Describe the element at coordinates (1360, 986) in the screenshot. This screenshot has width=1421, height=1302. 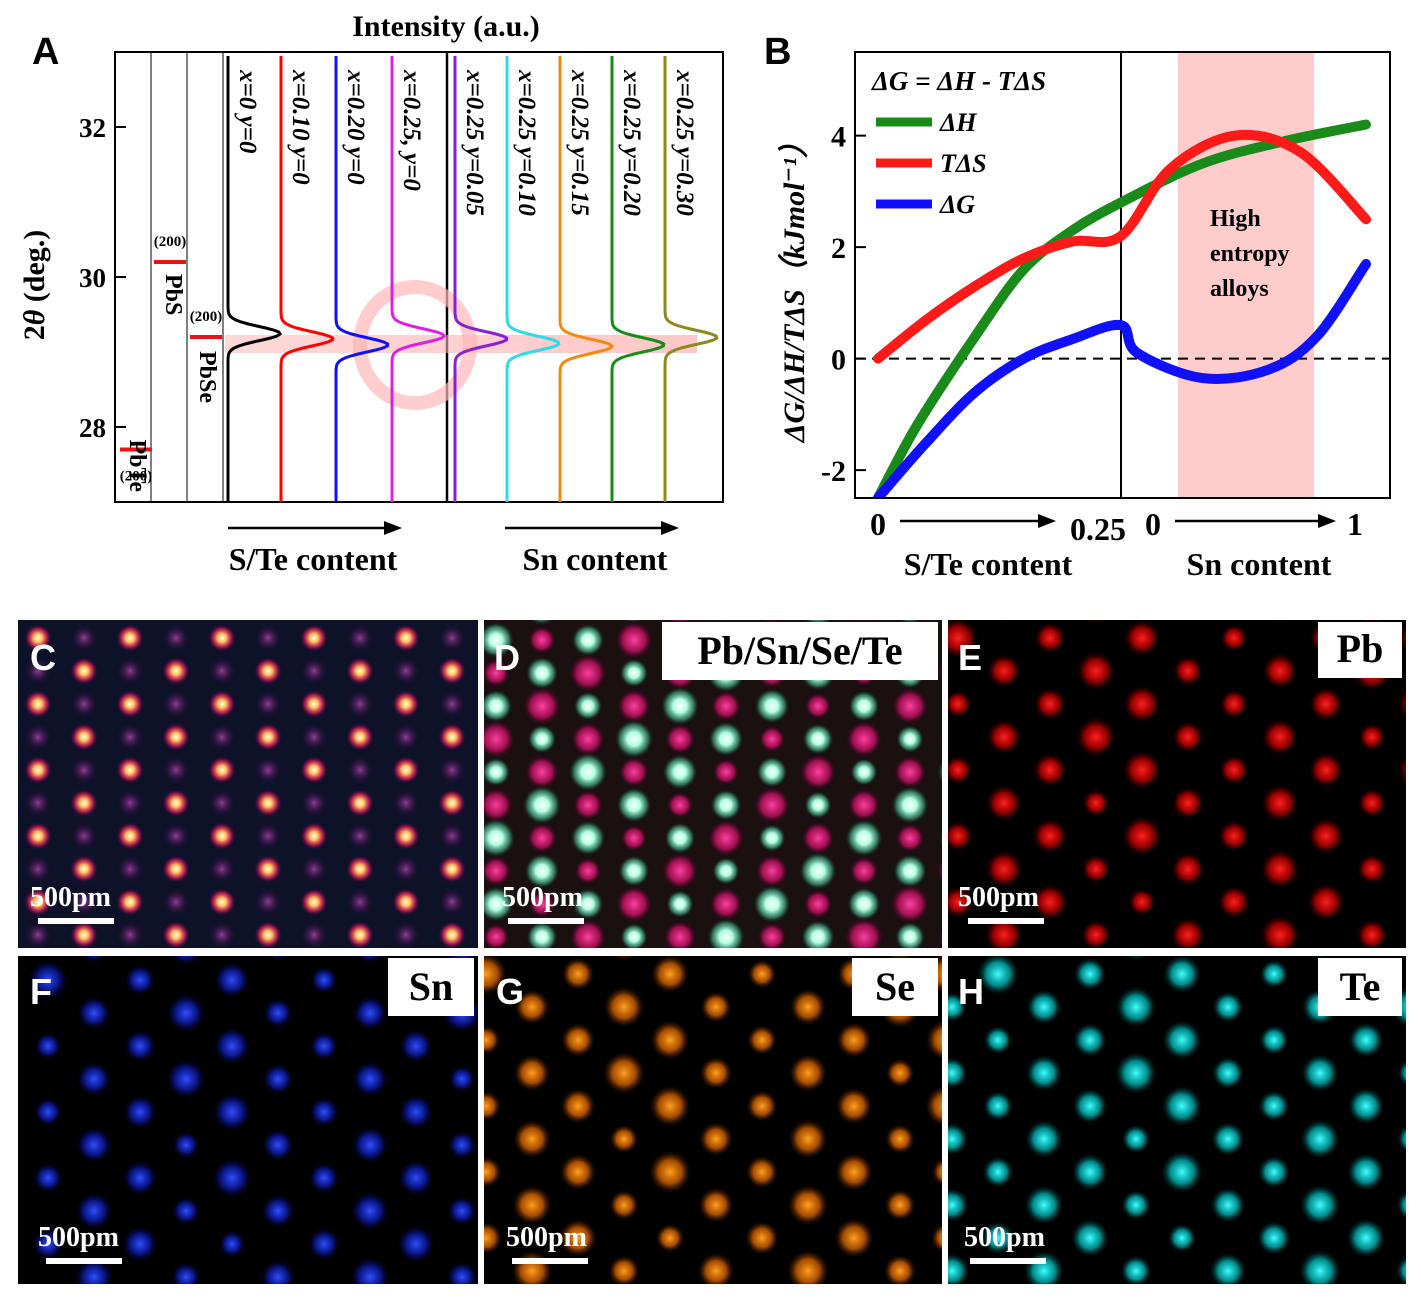
I see `panel-h-element: Te` at that location.